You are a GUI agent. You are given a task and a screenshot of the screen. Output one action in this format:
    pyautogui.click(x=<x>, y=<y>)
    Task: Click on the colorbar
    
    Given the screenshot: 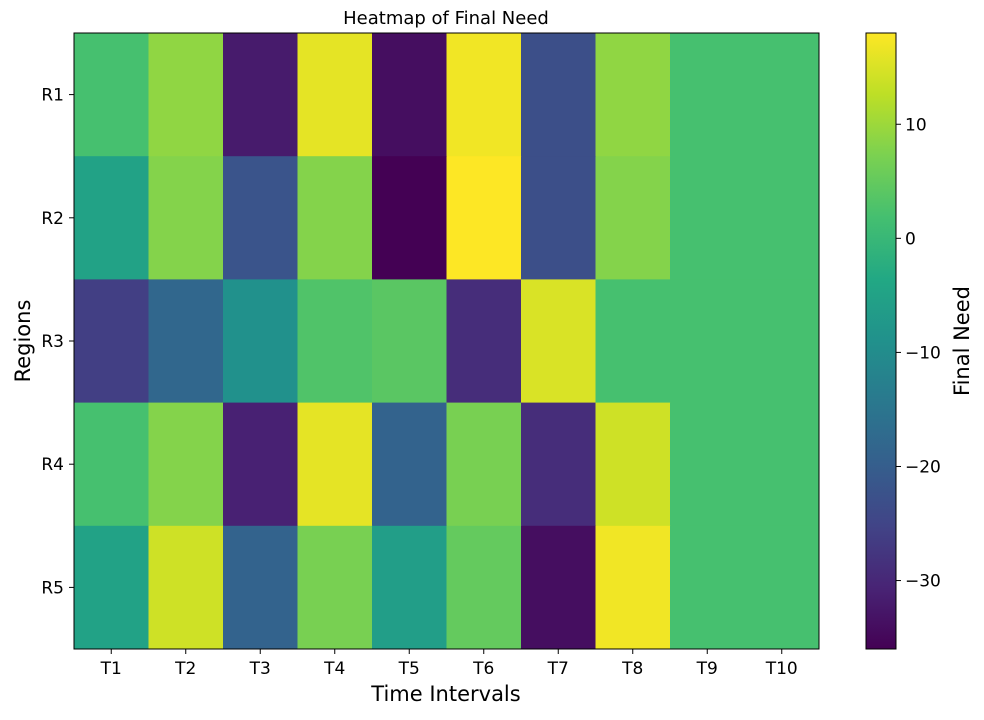 What is the action you would take?
    pyautogui.click(x=881, y=341)
    